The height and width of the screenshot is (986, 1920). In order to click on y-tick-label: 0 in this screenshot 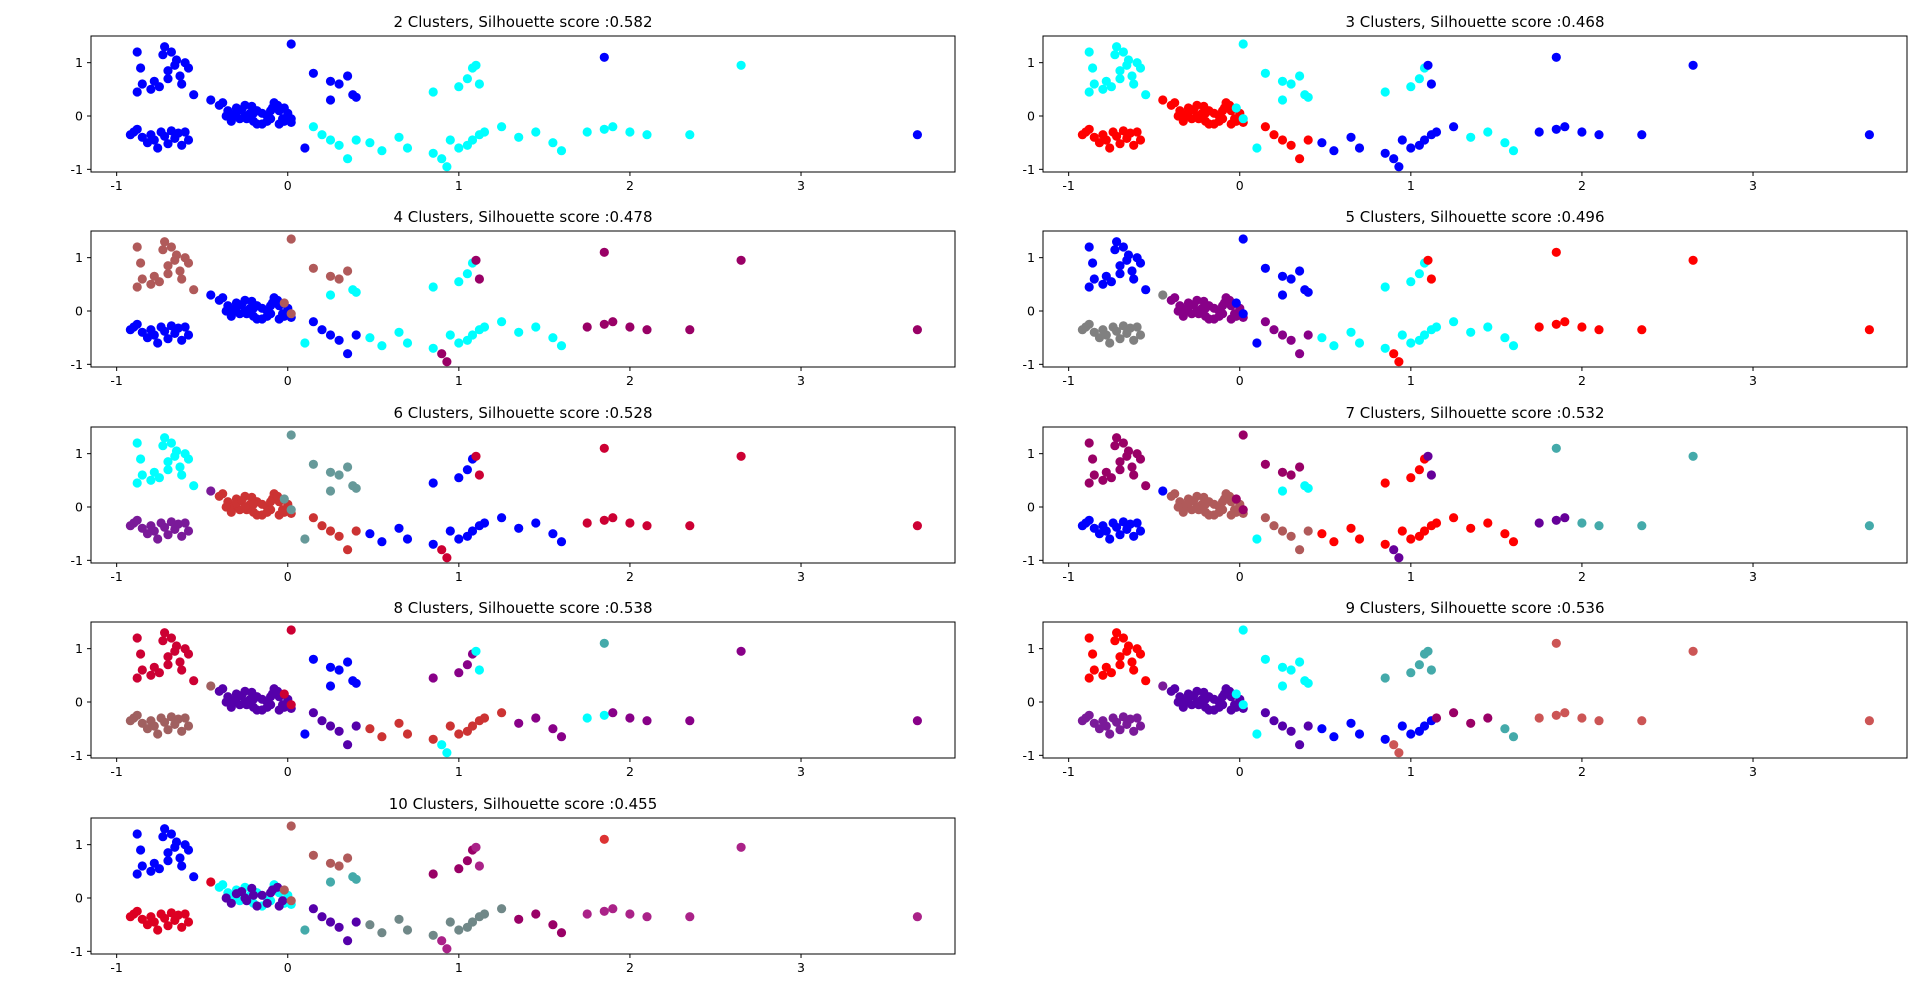, I will do `click(79, 311)`.